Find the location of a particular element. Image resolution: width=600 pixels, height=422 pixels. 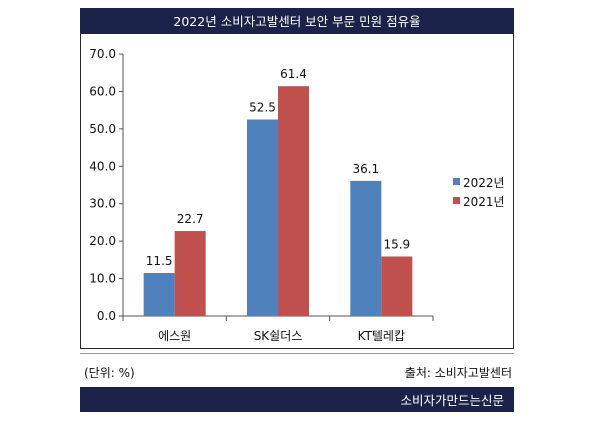

data-label: 15.9 is located at coordinates (396, 244).